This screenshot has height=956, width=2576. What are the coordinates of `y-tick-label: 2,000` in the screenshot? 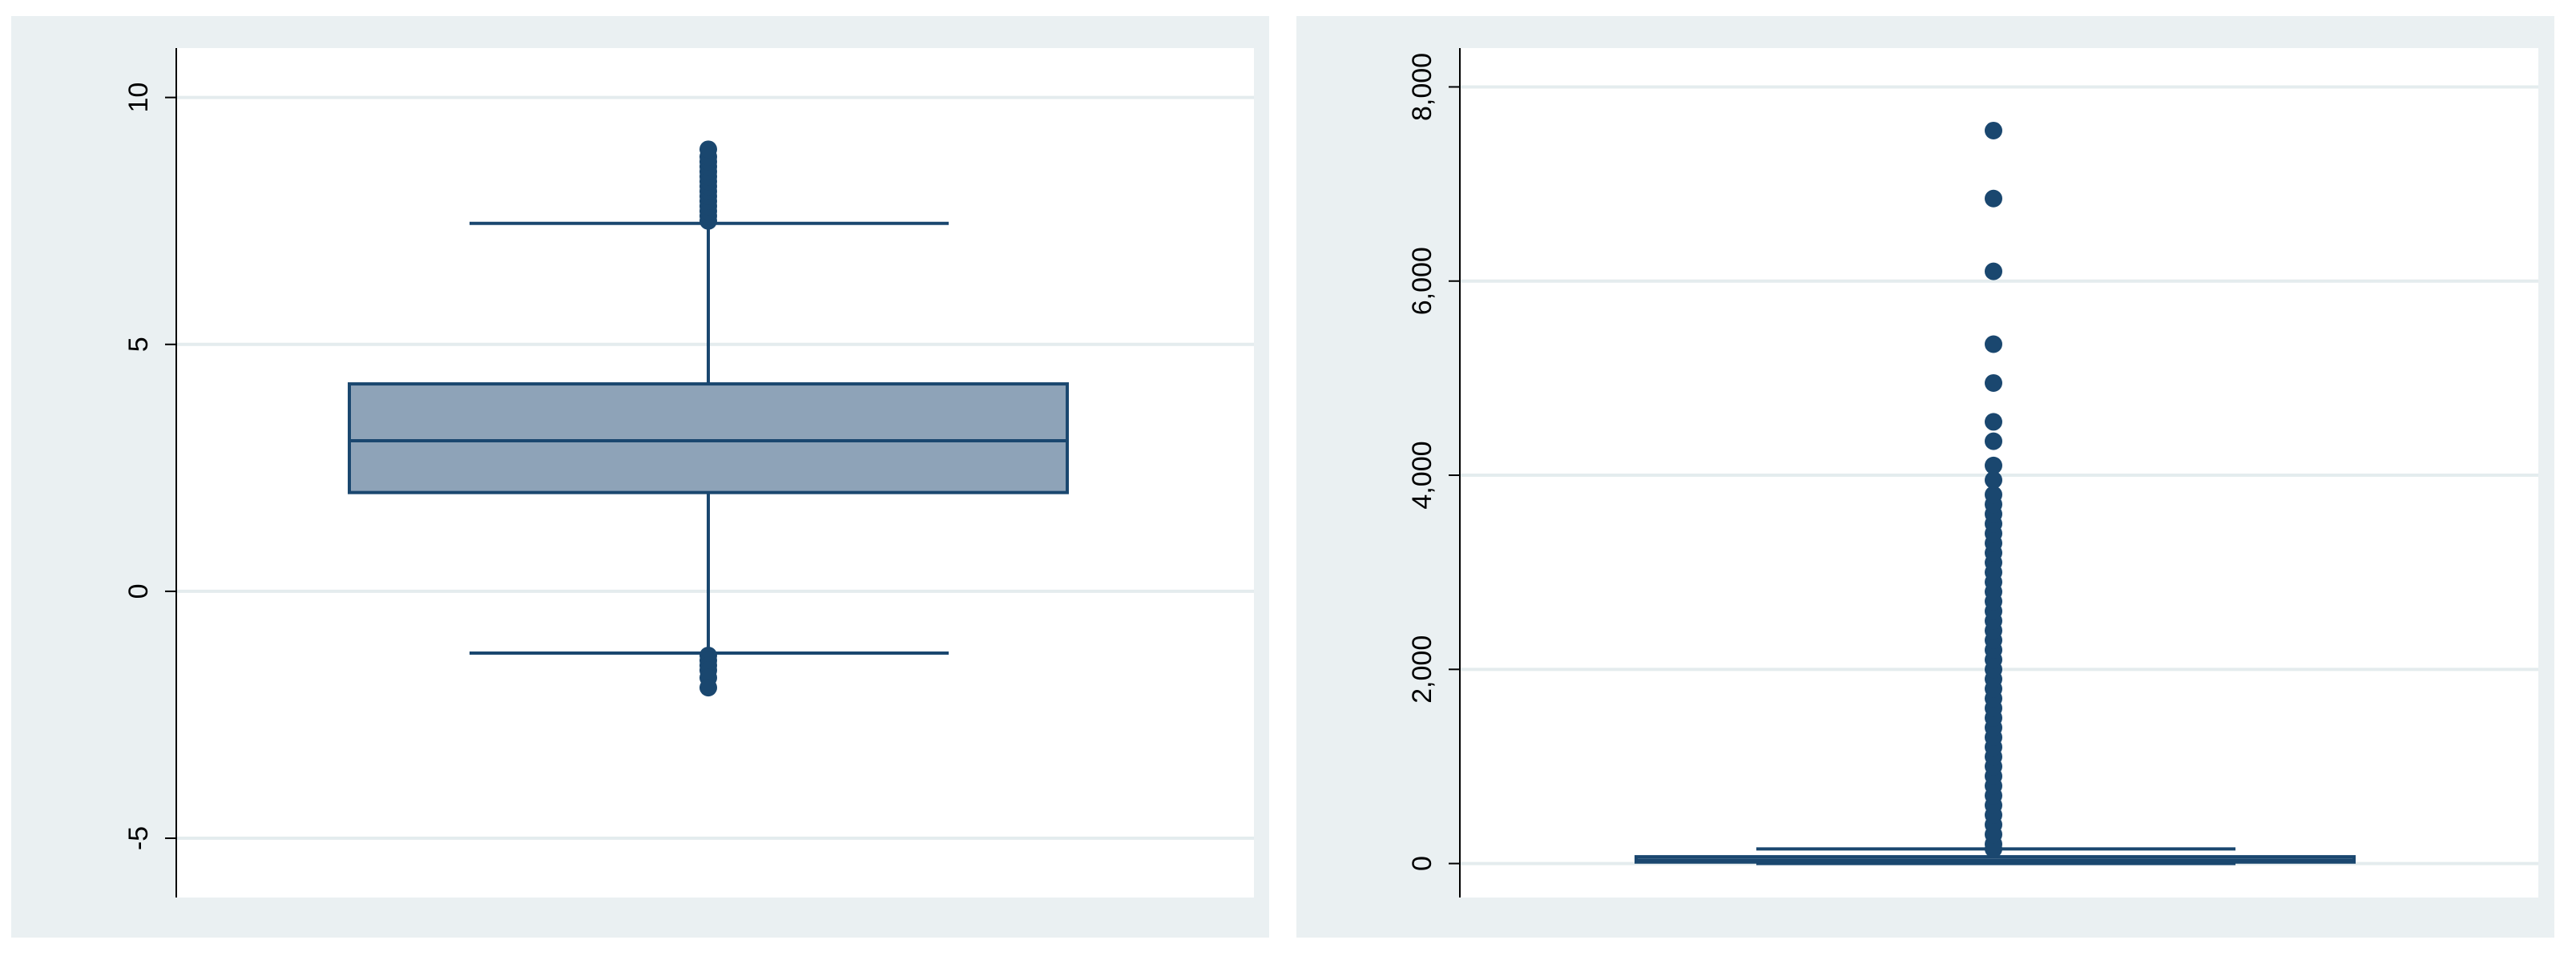 It's located at (1422, 669).